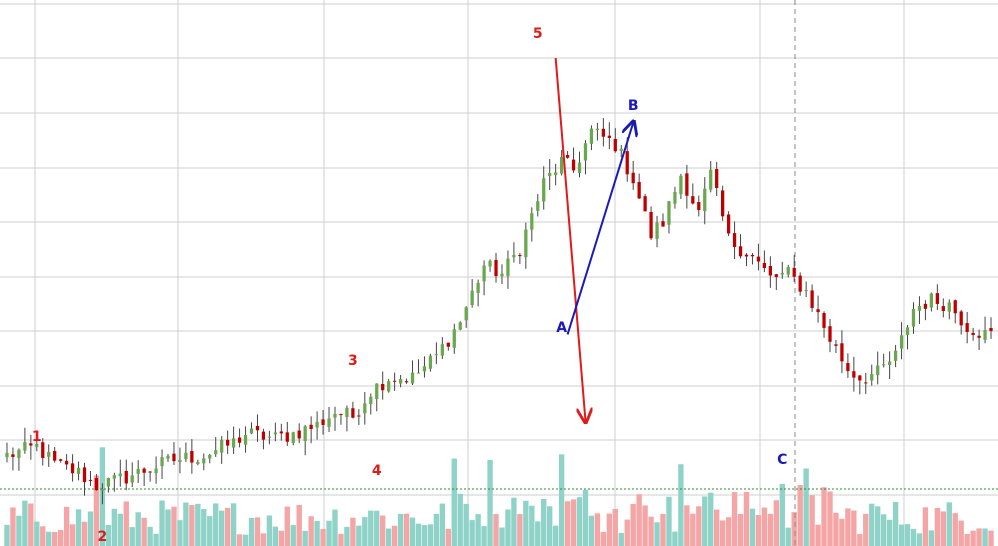  What do you see at coordinates (37, 437) in the screenshot?
I see `impulse-wave-label-1: 1` at bounding box center [37, 437].